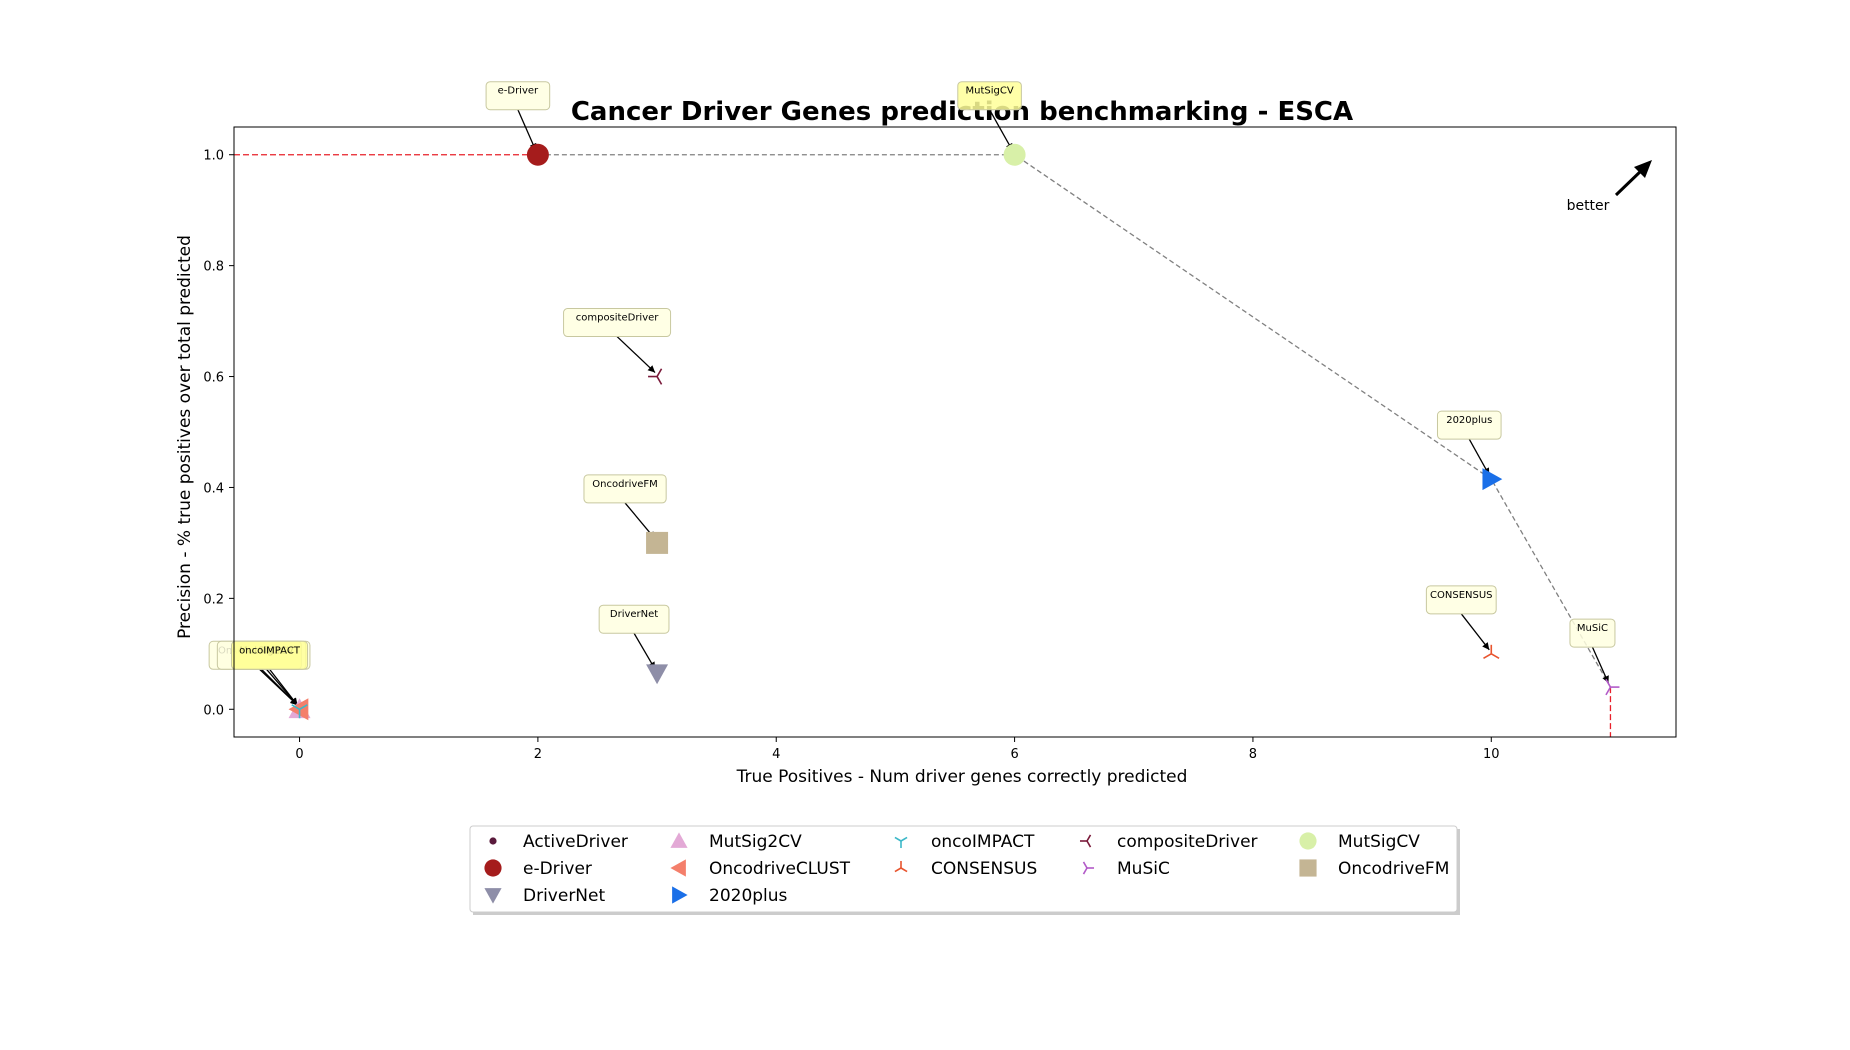 The image size is (1850, 1050). Describe the element at coordinates (518, 91) in the screenshot. I see `annotation-label: e-Driver` at that location.